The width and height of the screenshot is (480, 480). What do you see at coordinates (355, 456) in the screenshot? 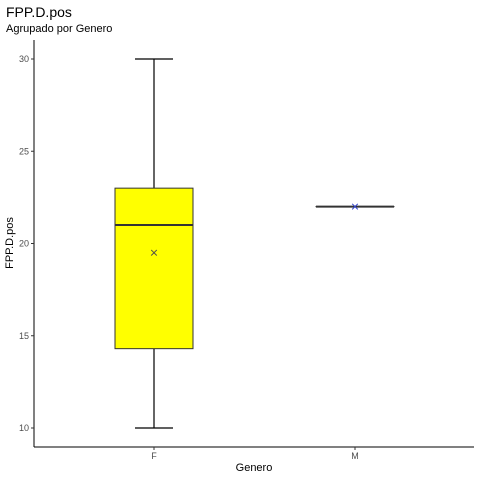
I see `x-tick-label: M` at bounding box center [355, 456].